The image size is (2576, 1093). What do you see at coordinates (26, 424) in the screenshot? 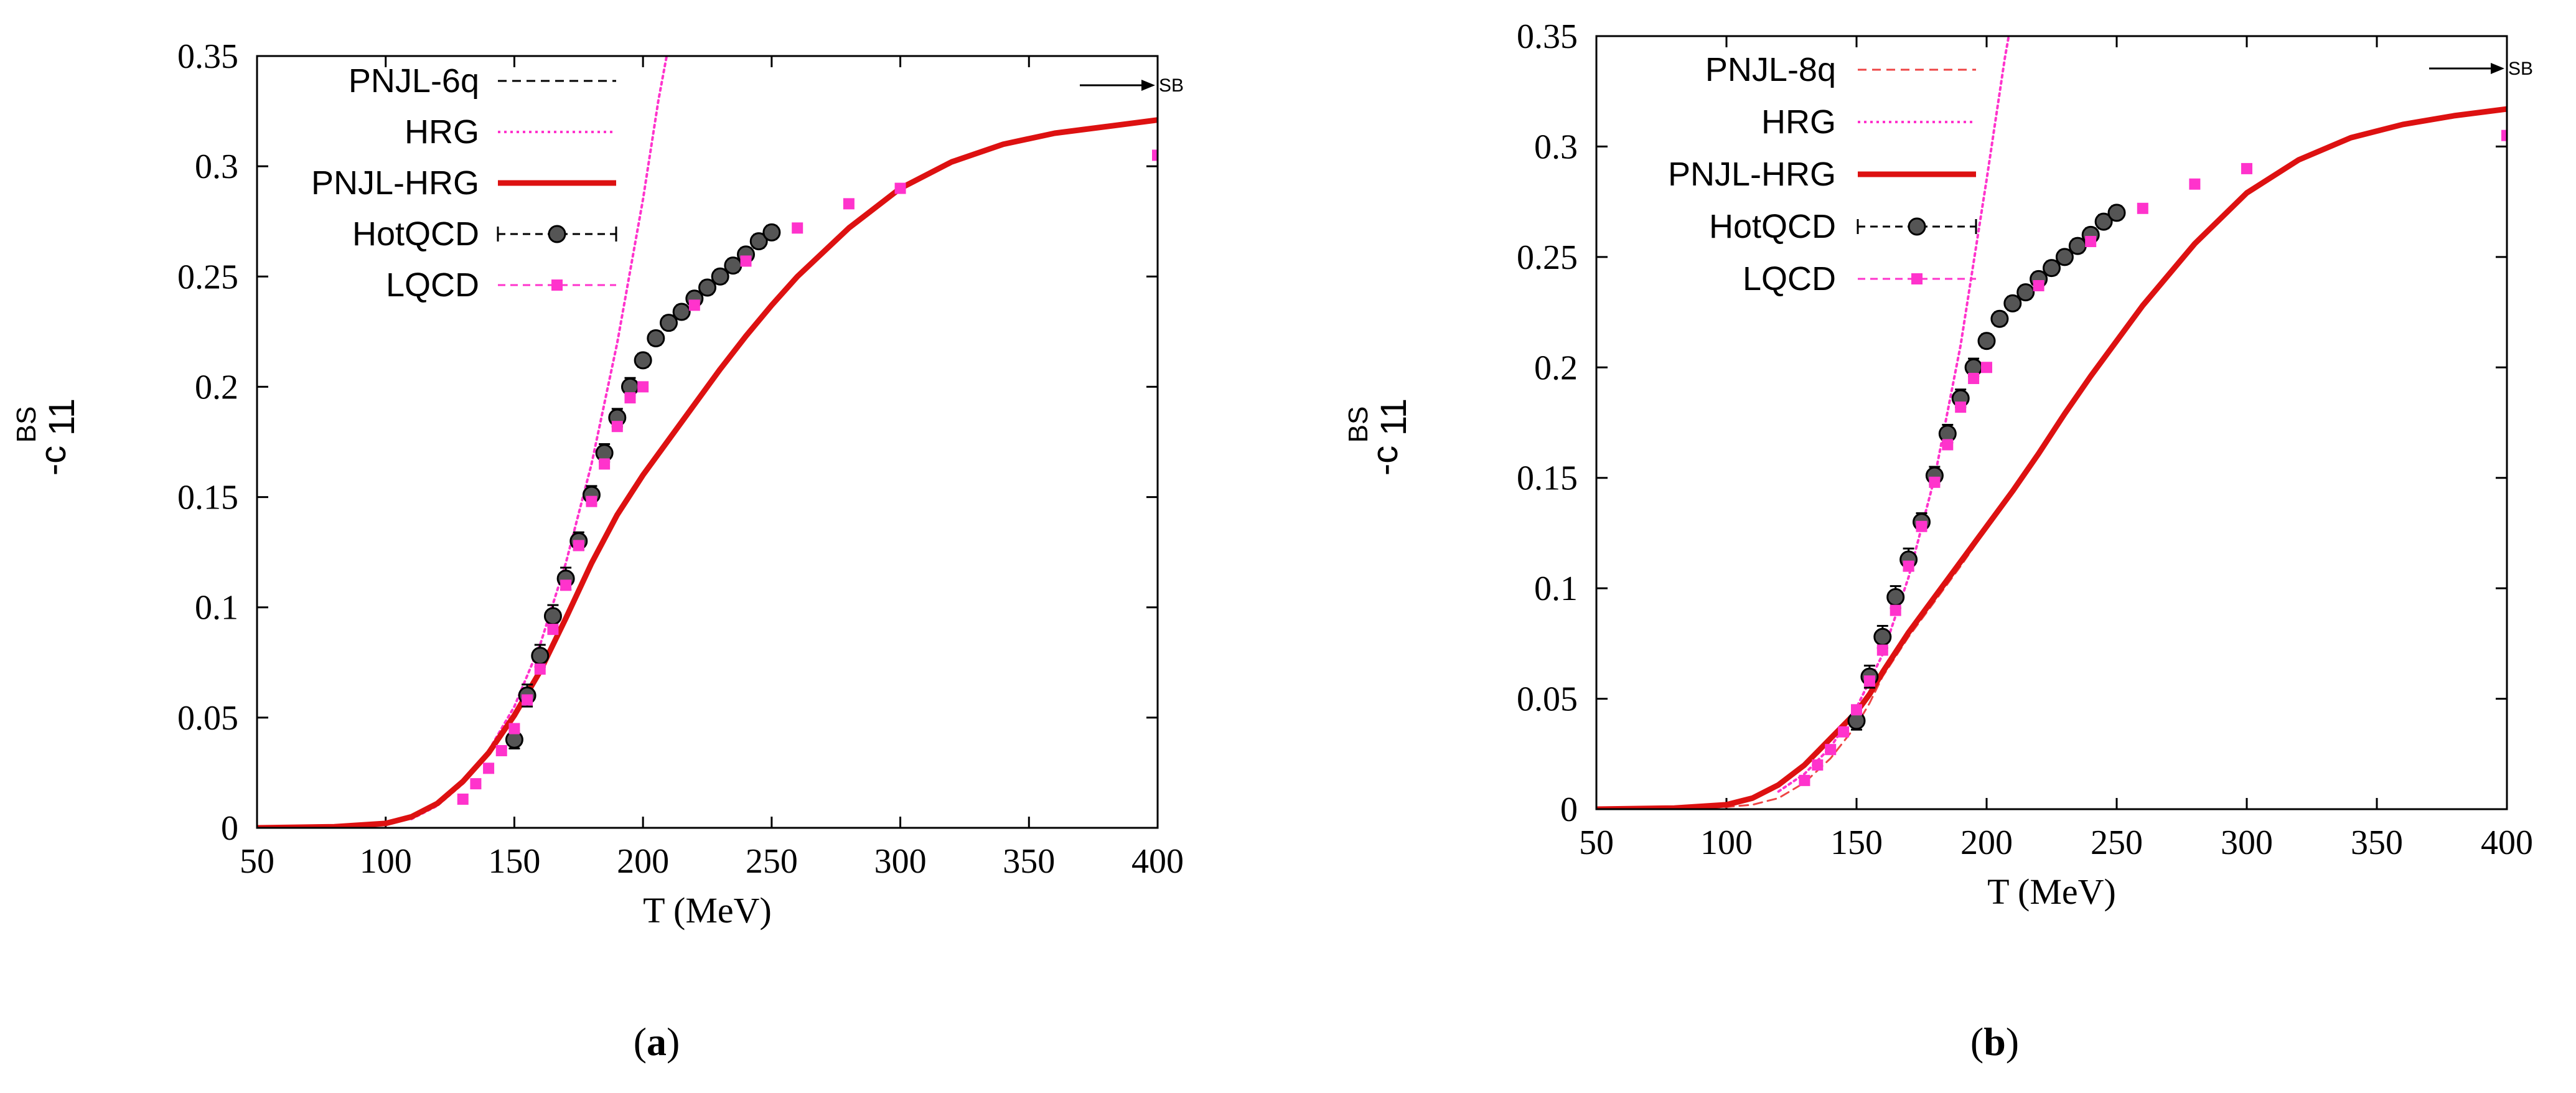
I see `y-axis-label-superscript: BS` at bounding box center [26, 424].